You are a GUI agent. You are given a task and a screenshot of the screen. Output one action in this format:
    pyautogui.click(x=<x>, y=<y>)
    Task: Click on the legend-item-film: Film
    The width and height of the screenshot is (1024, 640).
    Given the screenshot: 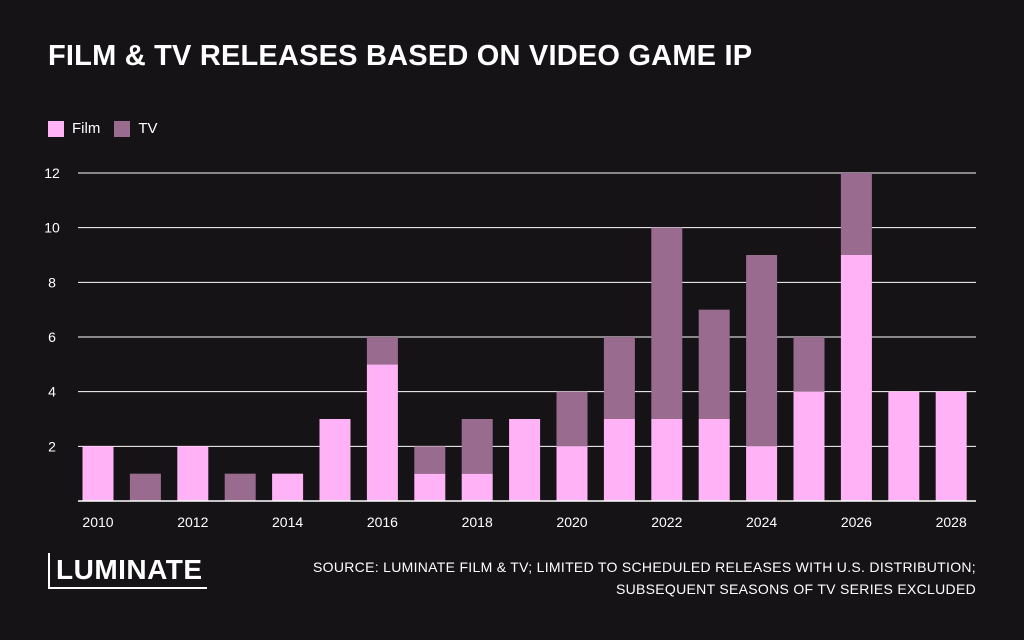 What is the action you would take?
    pyautogui.click(x=74, y=128)
    